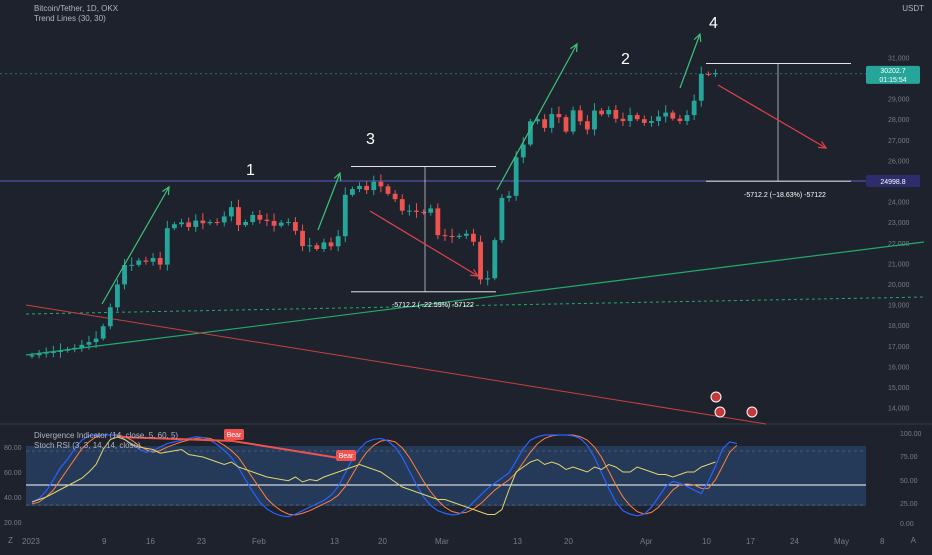 This screenshot has width=932, height=555. I want to click on wave-label-3: 3, so click(370, 139).